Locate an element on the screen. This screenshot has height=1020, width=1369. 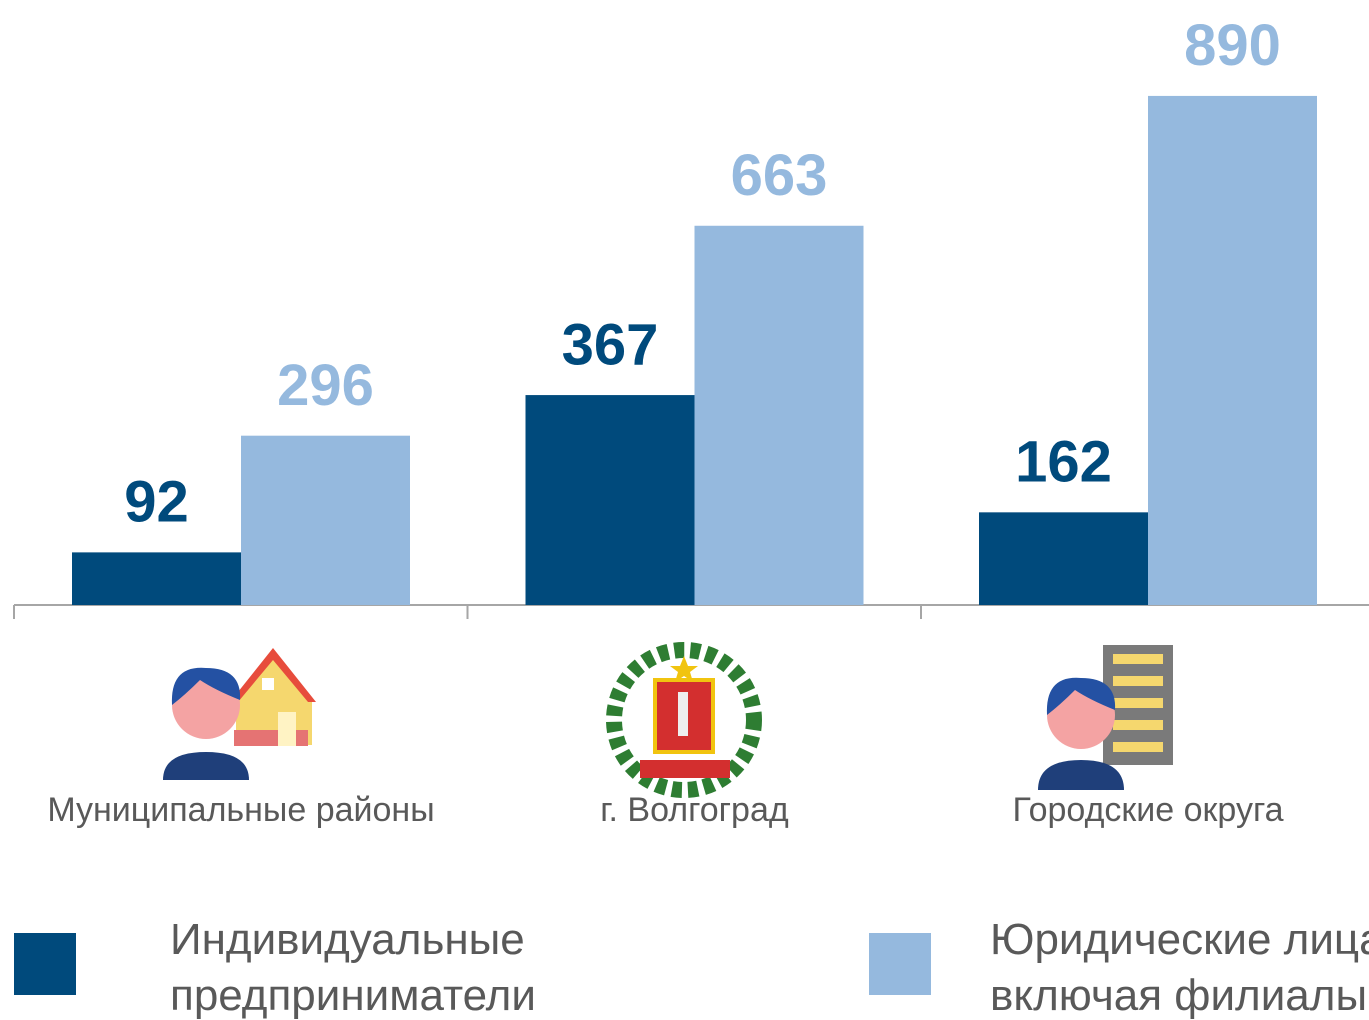
data-label: 296 is located at coordinates (325, 385).